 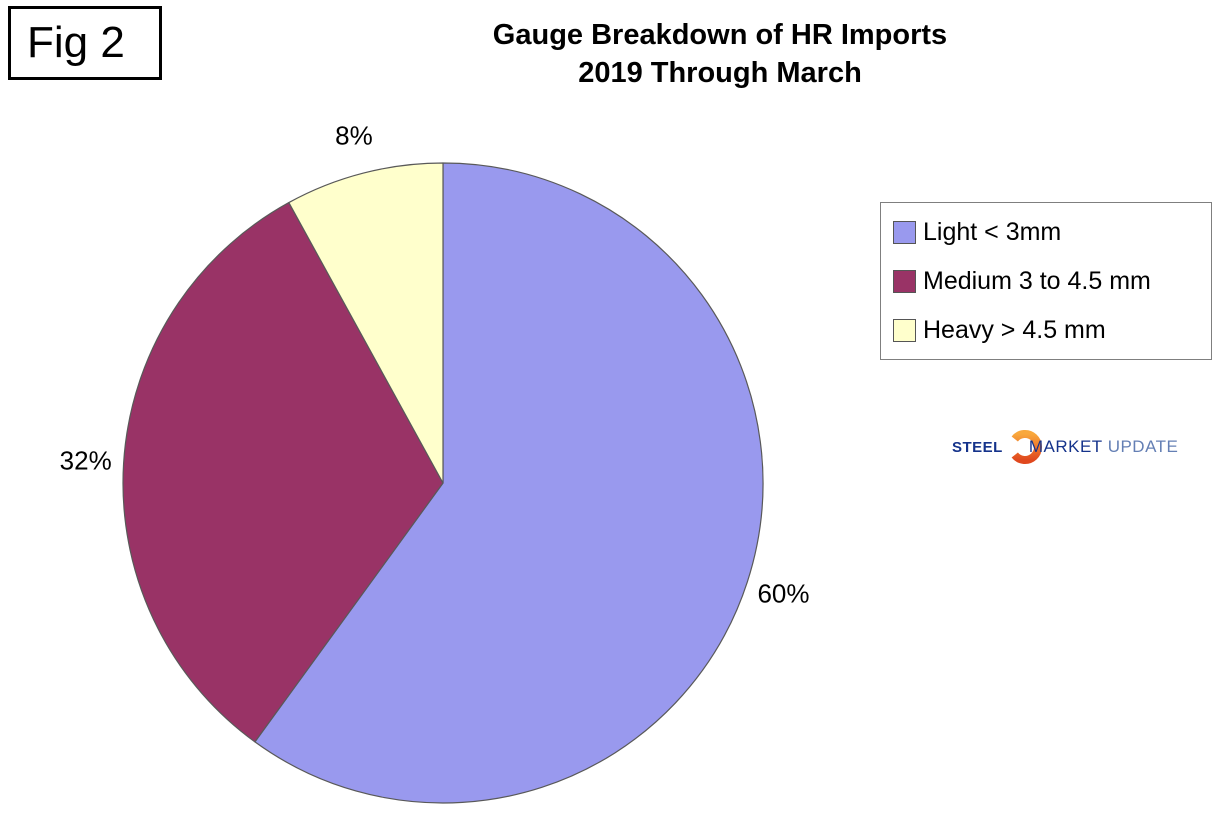 What do you see at coordinates (720, 35) in the screenshot?
I see `chart-title-line1: Gauge Breakdown of HR Imports` at bounding box center [720, 35].